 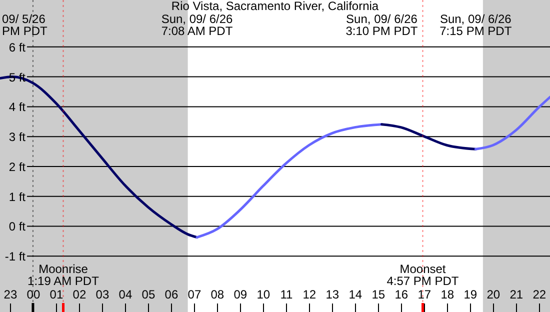 What do you see at coordinates (401, 295) in the screenshot?
I see `x-tick-label: 16` at bounding box center [401, 295].